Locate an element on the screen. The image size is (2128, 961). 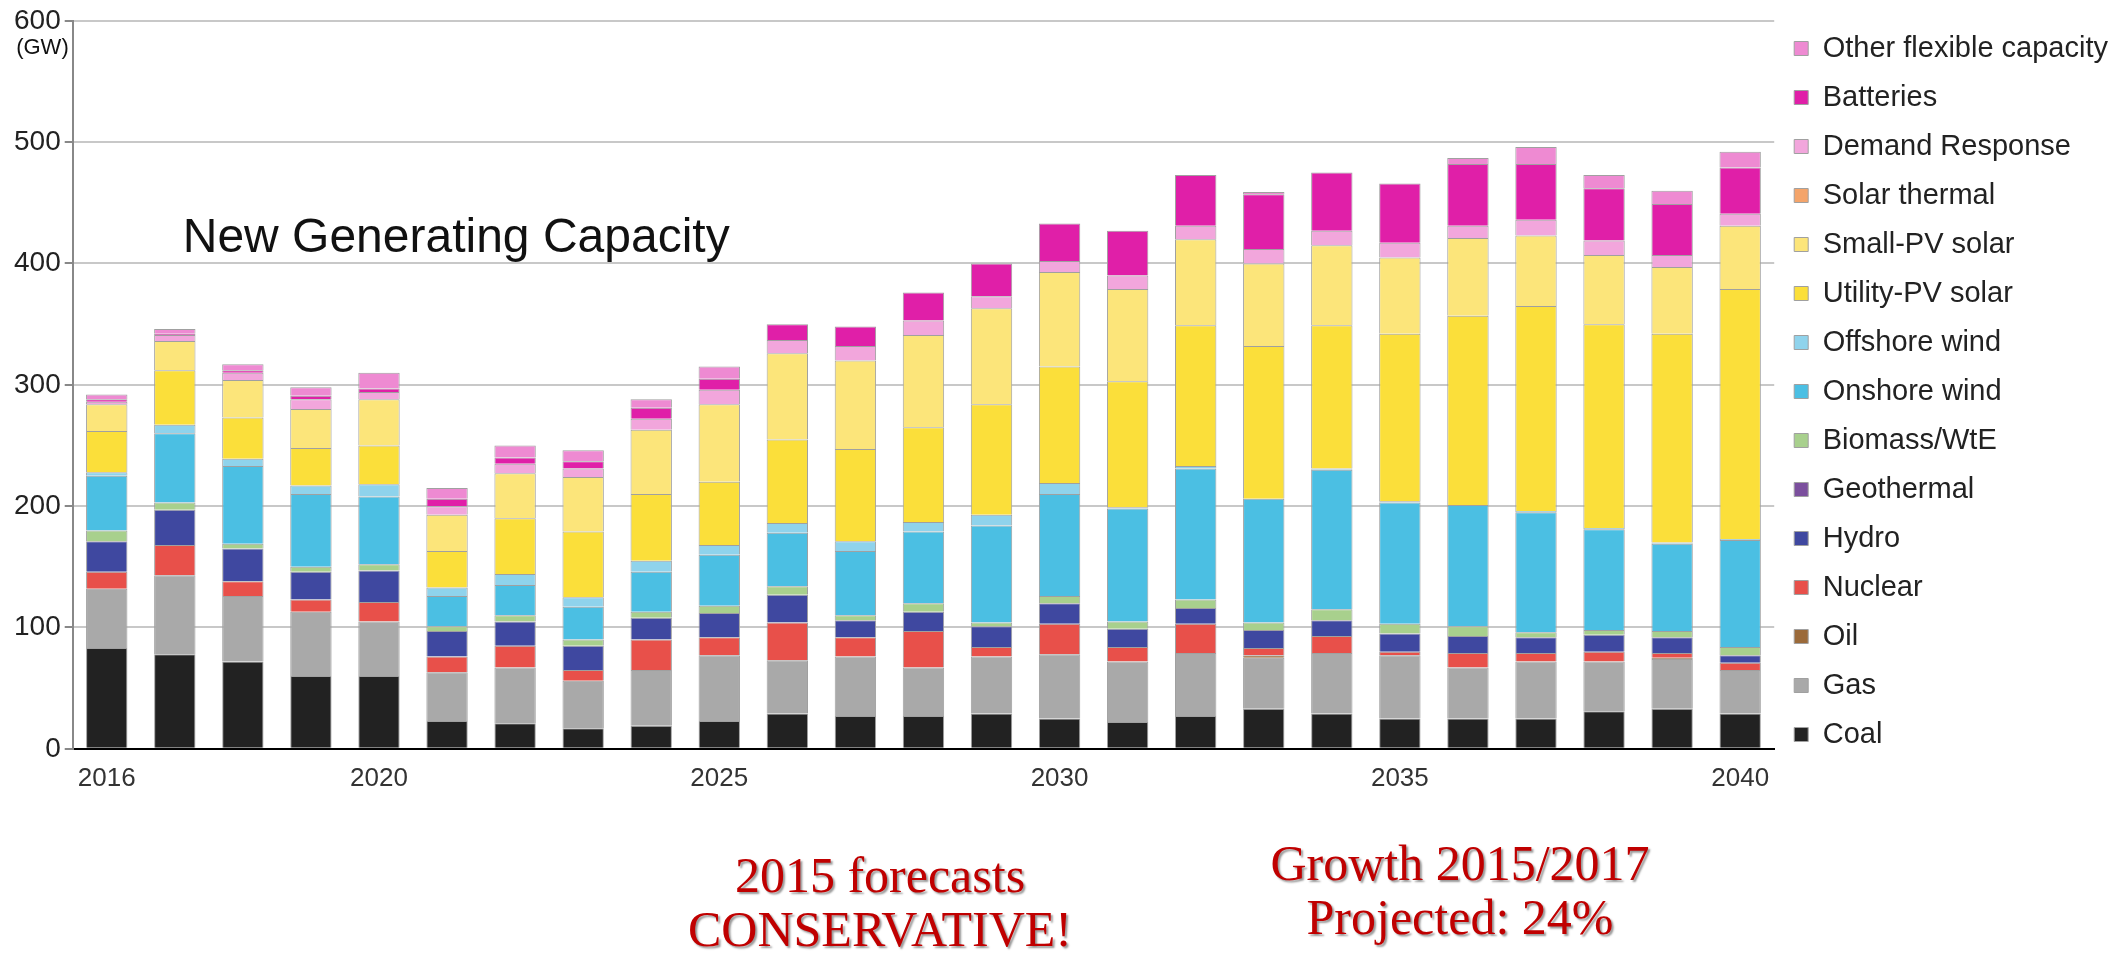
legend-label: Small-PV solar is located at coordinates (1918, 242).